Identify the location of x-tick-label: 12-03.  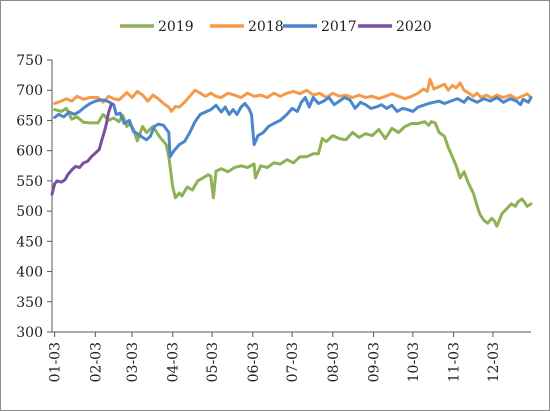
(494, 362).